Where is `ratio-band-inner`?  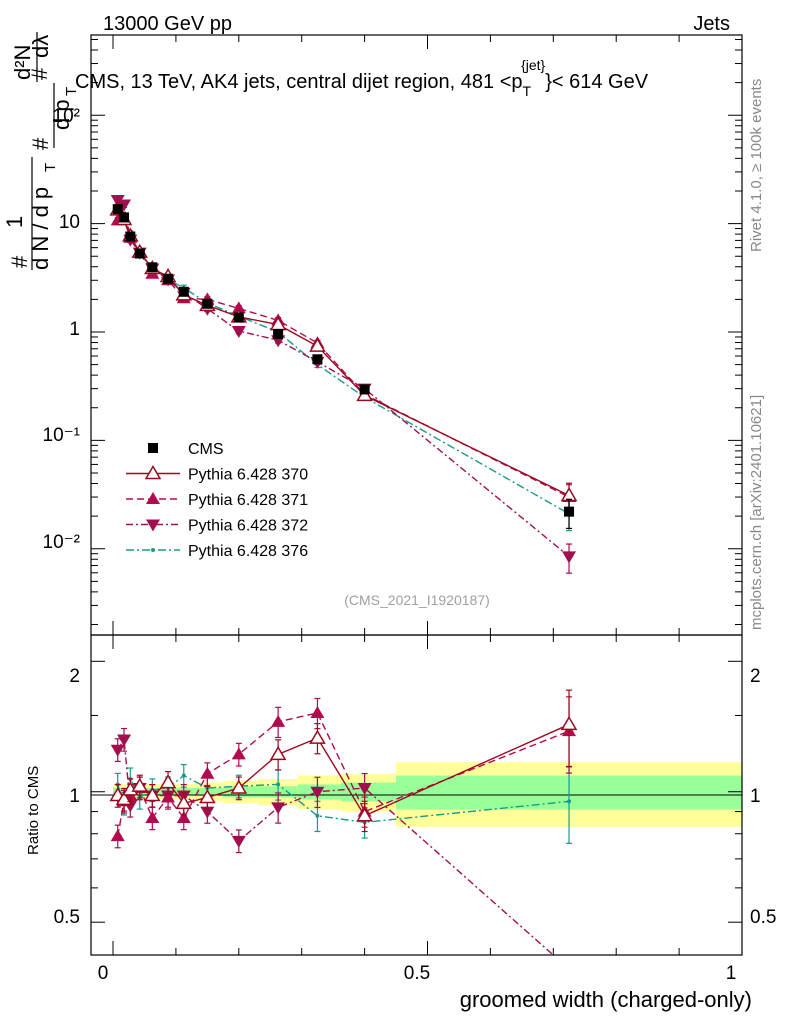
ratio-band-inner is located at coordinates (209, 792).